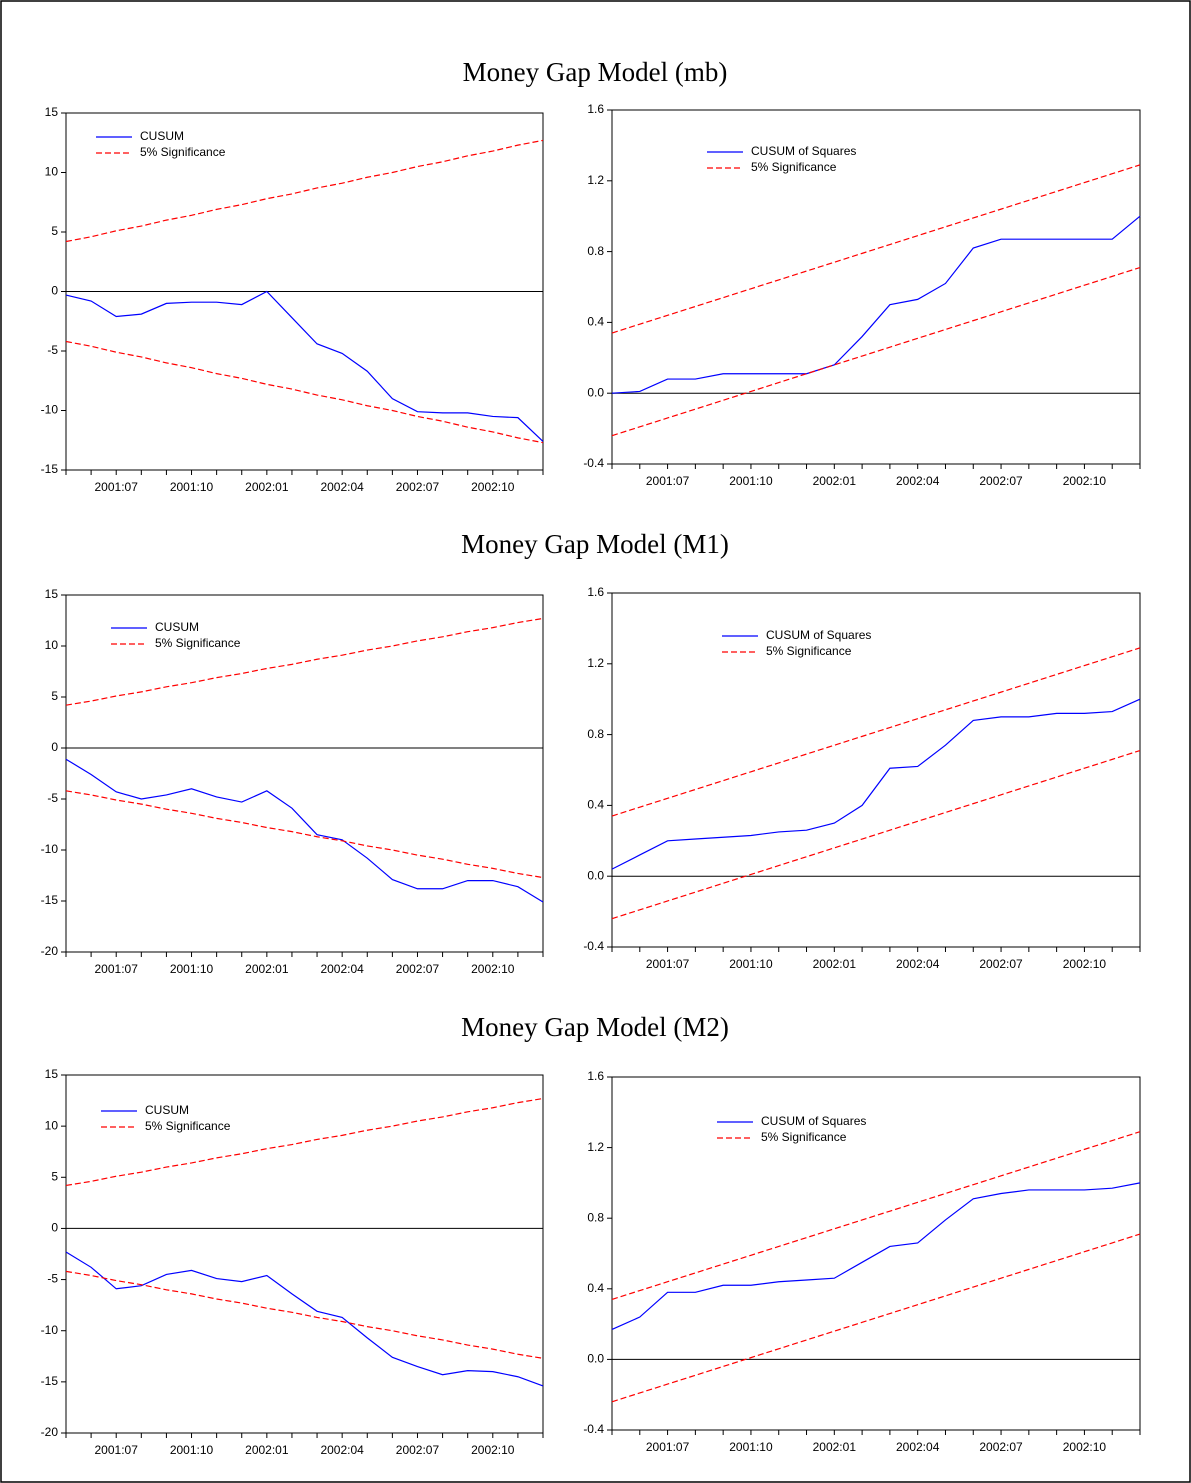 The image size is (1191, 1483). I want to click on chart-title: Money Gap Model (mb), so click(595, 72).